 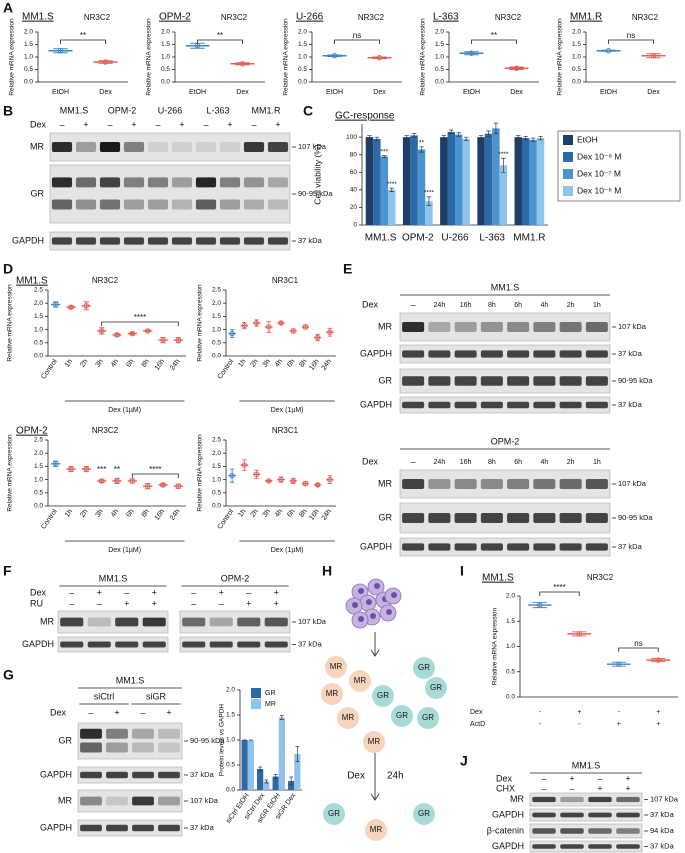 What do you see at coordinates (242, 513) in the screenshot?
I see `x-tick-label: 1h` at bounding box center [242, 513].